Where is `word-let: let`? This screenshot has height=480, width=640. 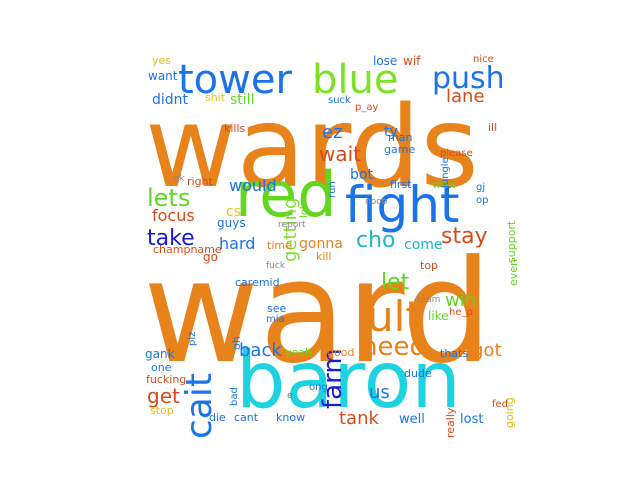
word-let: let is located at coordinates (395, 282).